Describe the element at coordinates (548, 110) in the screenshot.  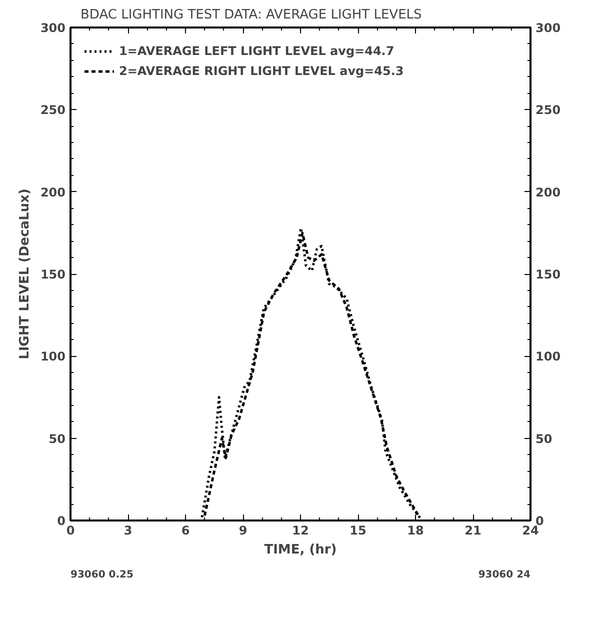
I see `y2-tick-label: 250` at that location.